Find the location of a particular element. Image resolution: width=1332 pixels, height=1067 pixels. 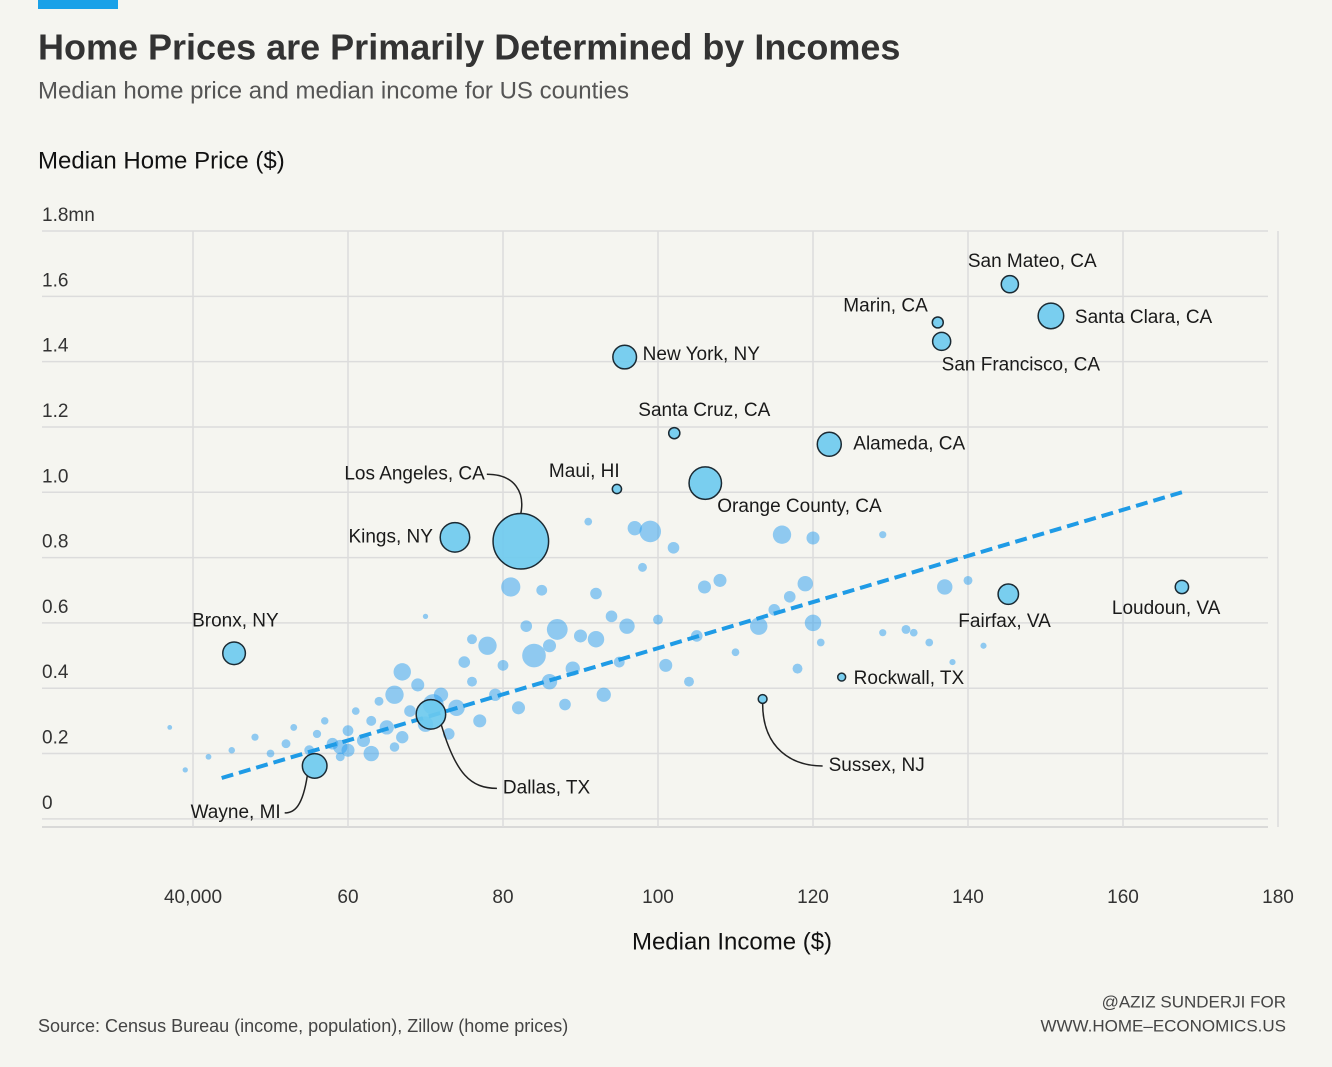

county-label: Bronx, NY is located at coordinates (235, 620).